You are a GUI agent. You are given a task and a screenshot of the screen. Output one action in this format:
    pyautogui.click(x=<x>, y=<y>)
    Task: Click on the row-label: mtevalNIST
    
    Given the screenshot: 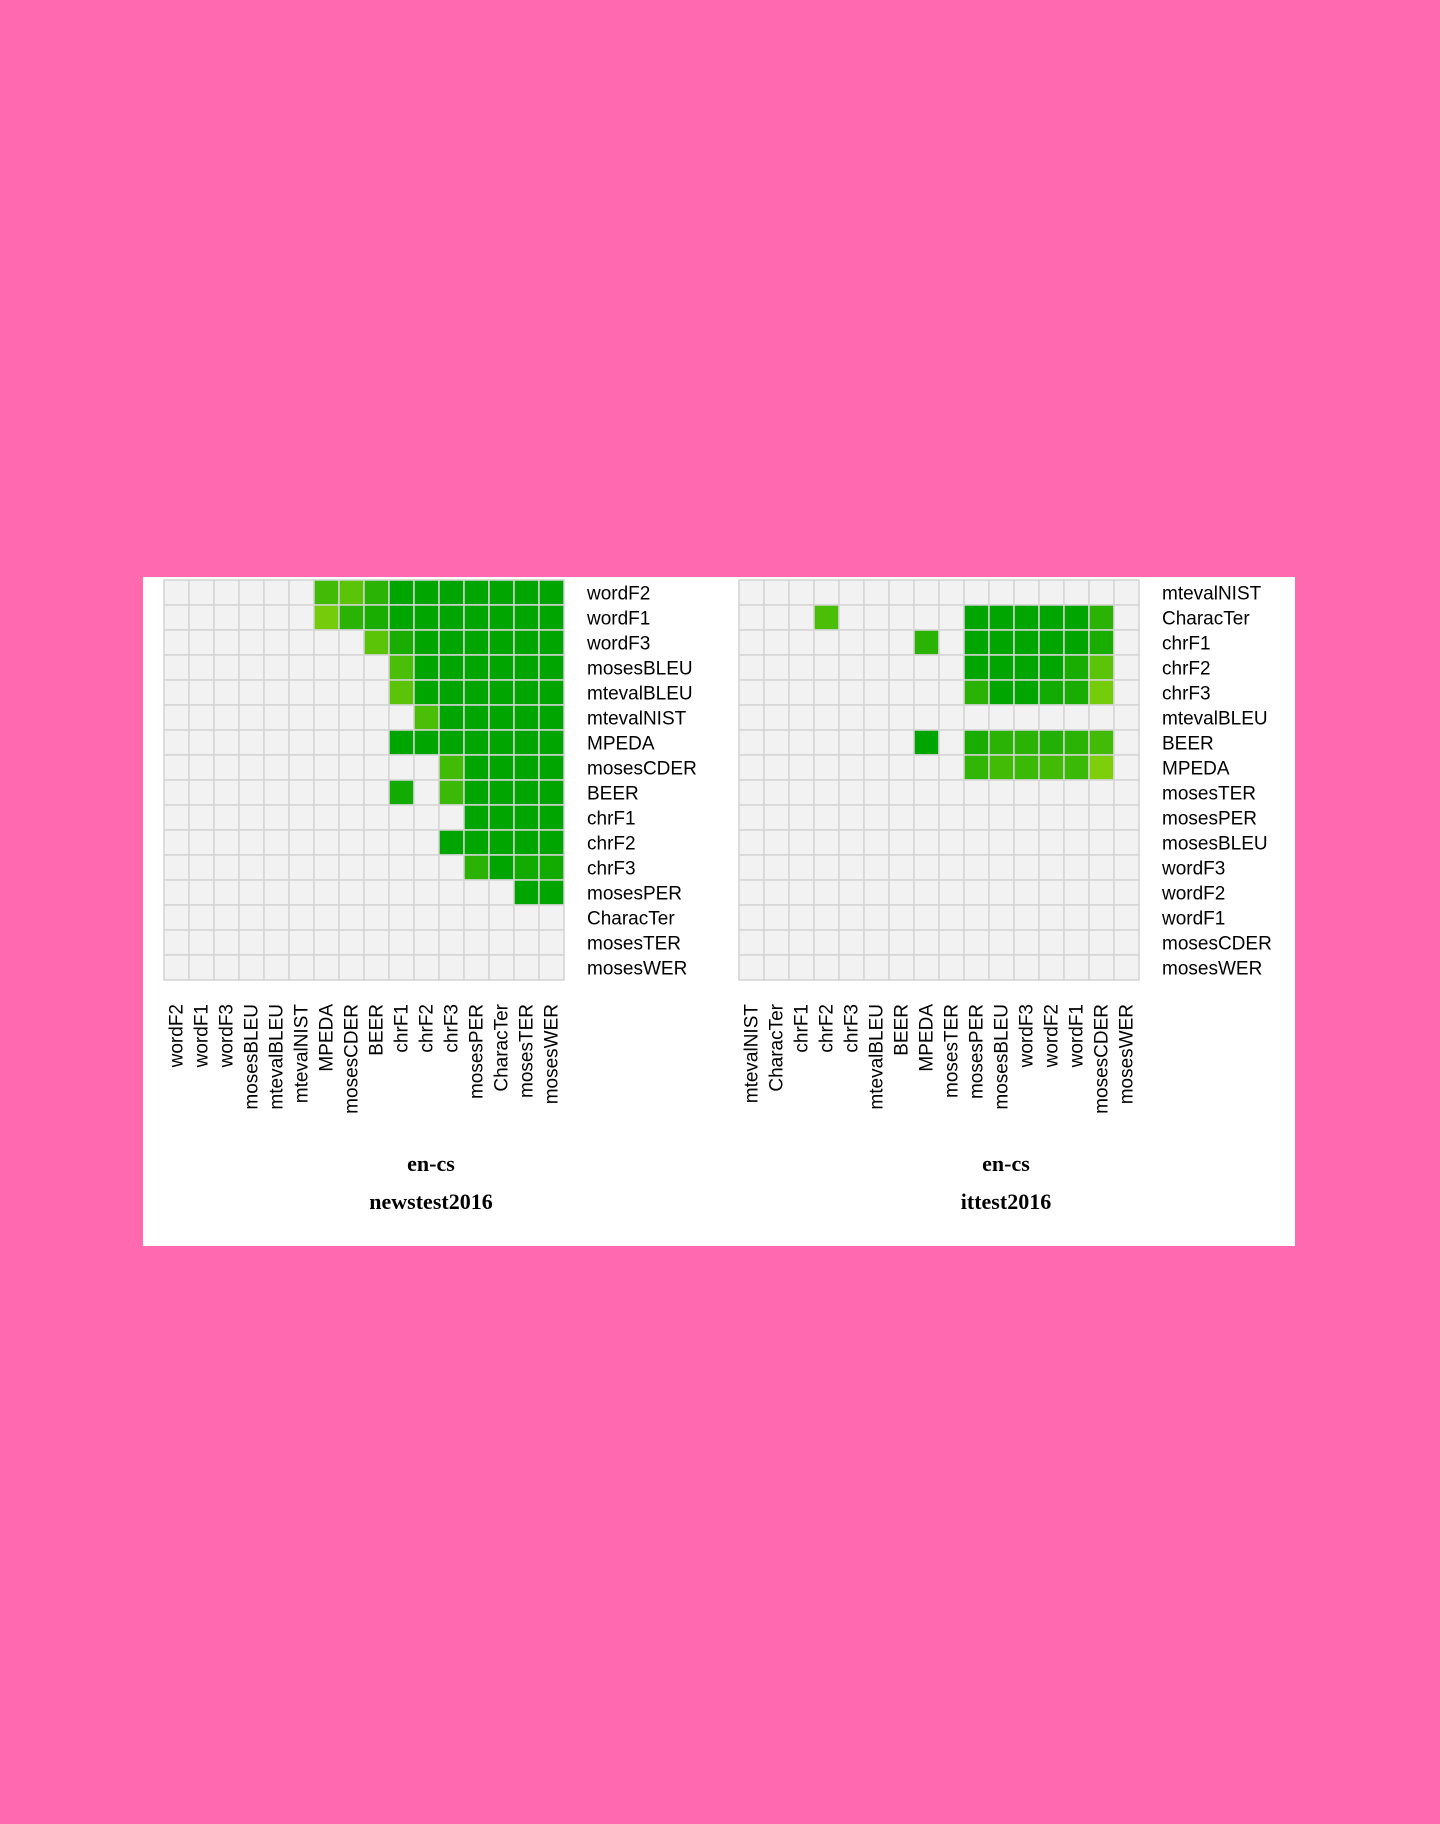 What is the action you would take?
    pyautogui.click(x=1212, y=594)
    